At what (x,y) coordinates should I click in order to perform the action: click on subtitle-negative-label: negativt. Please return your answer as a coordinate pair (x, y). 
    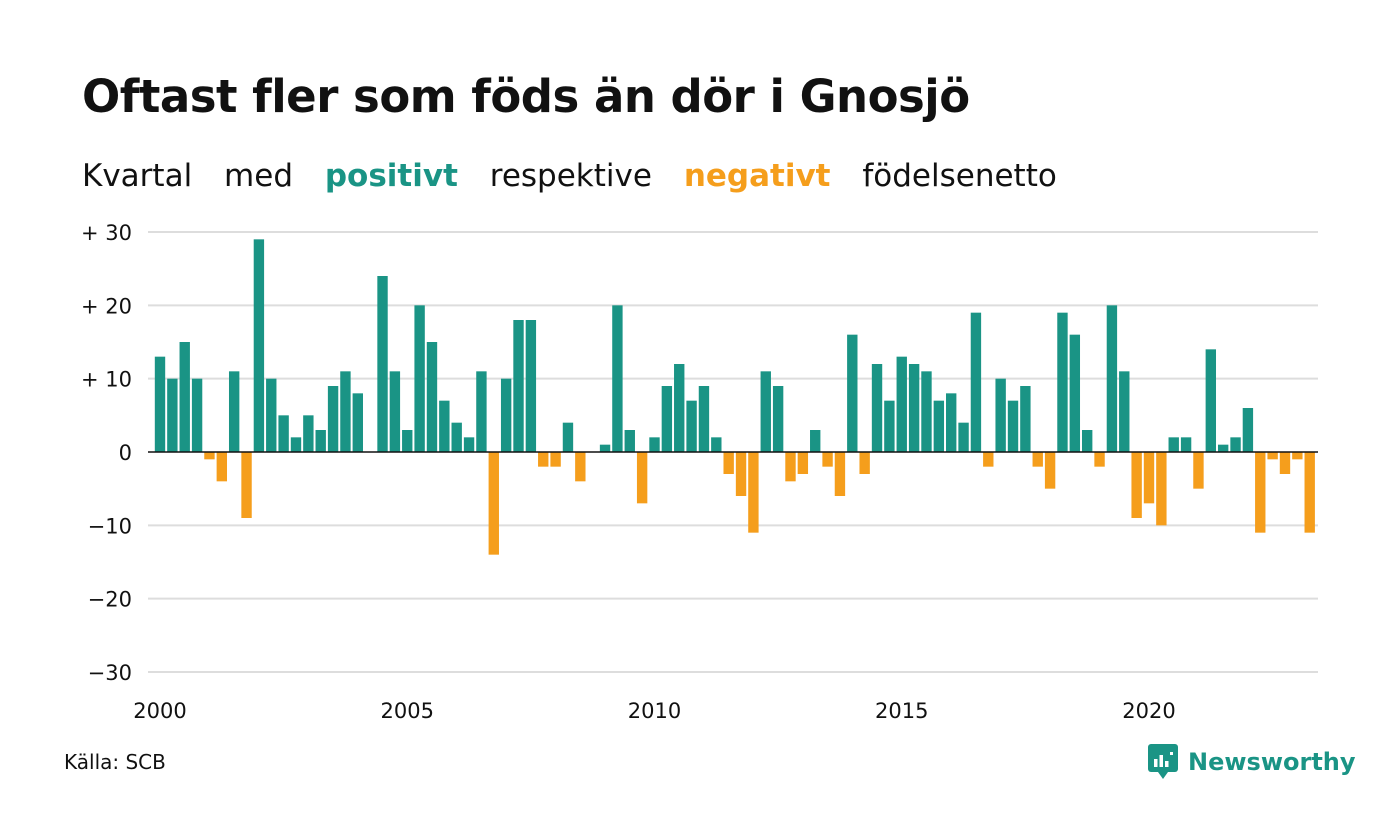
    Looking at the image, I should click on (757, 176).